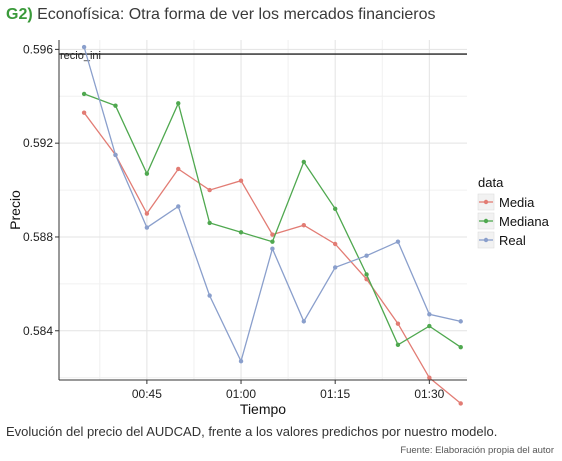 The height and width of the screenshot is (461, 562). What do you see at coordinates (335, 394) in the screenshot?
I see `x-tick-label: 01:15` at bounding box center [335, 394].